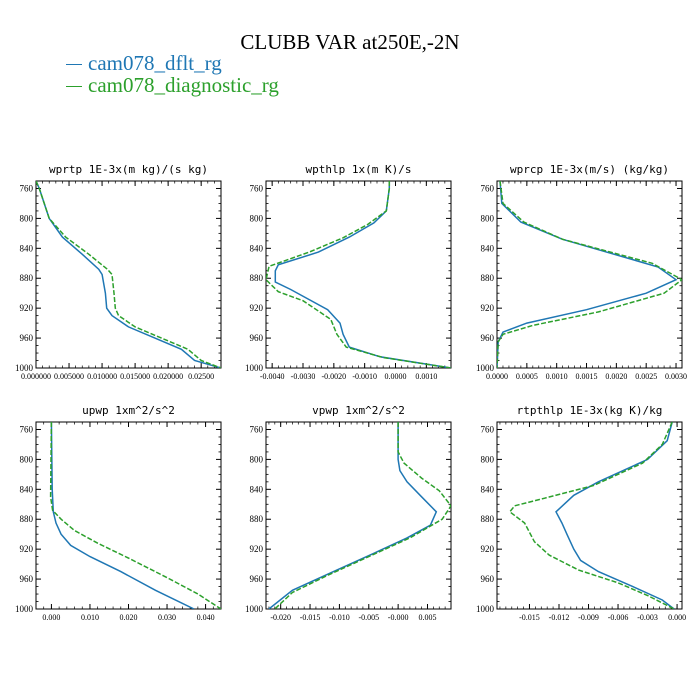 This screenshot has width=700, height=700. What do you see at coordinates (74, 64) in the screenshot?
I see `legend-swatch-dflt` at bounding box center [74, 64].